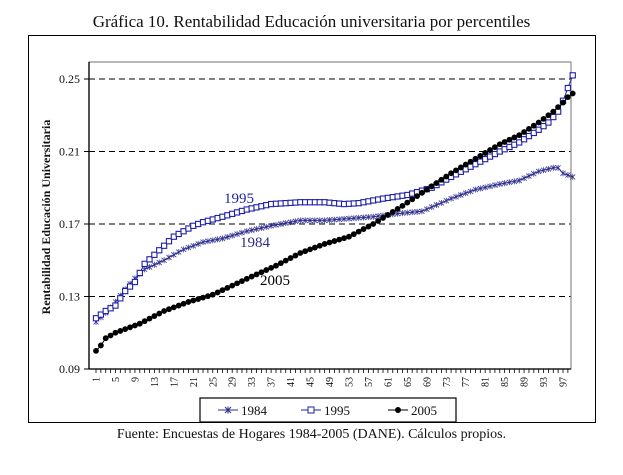  I want to click on x-tick-label: 81, so click(486, 382).